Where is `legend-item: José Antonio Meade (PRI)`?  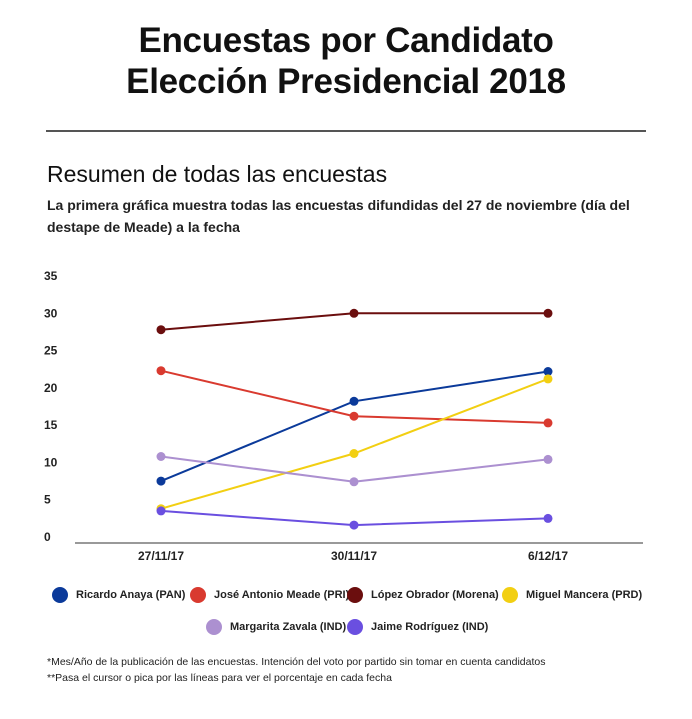 legend-item: José Antonio Meade (PRI) is located at coordinates (269, 595).